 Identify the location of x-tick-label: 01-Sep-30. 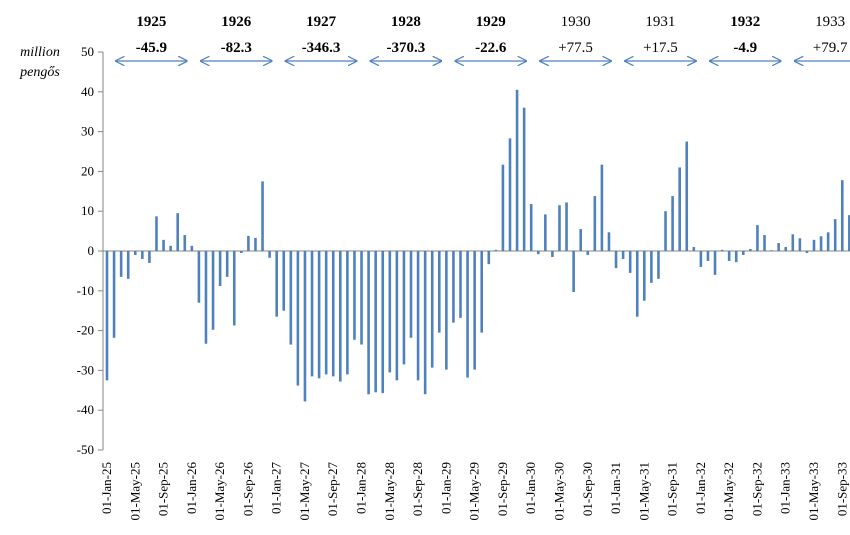
(587, 489).